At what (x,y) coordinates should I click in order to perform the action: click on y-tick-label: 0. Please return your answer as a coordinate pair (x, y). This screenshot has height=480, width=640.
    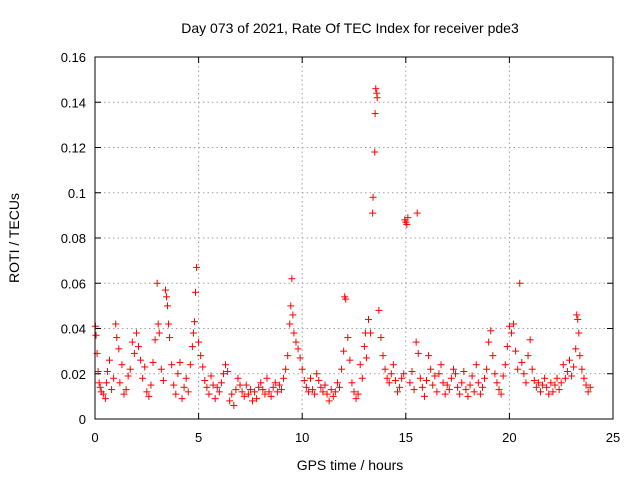
    Looking at the image, I should click on (82, 419).